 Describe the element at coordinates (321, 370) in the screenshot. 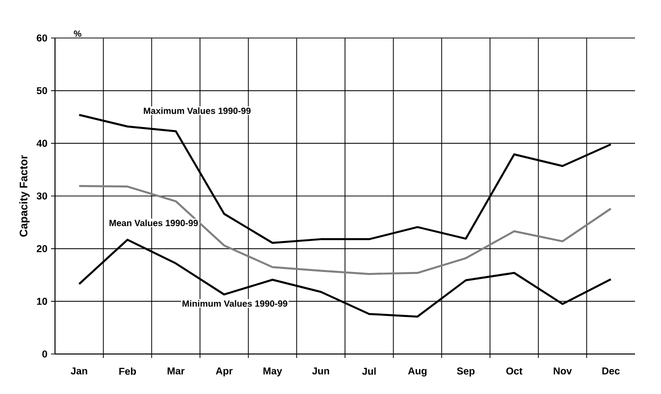

I see `x-tick-label: Jun` at that location.